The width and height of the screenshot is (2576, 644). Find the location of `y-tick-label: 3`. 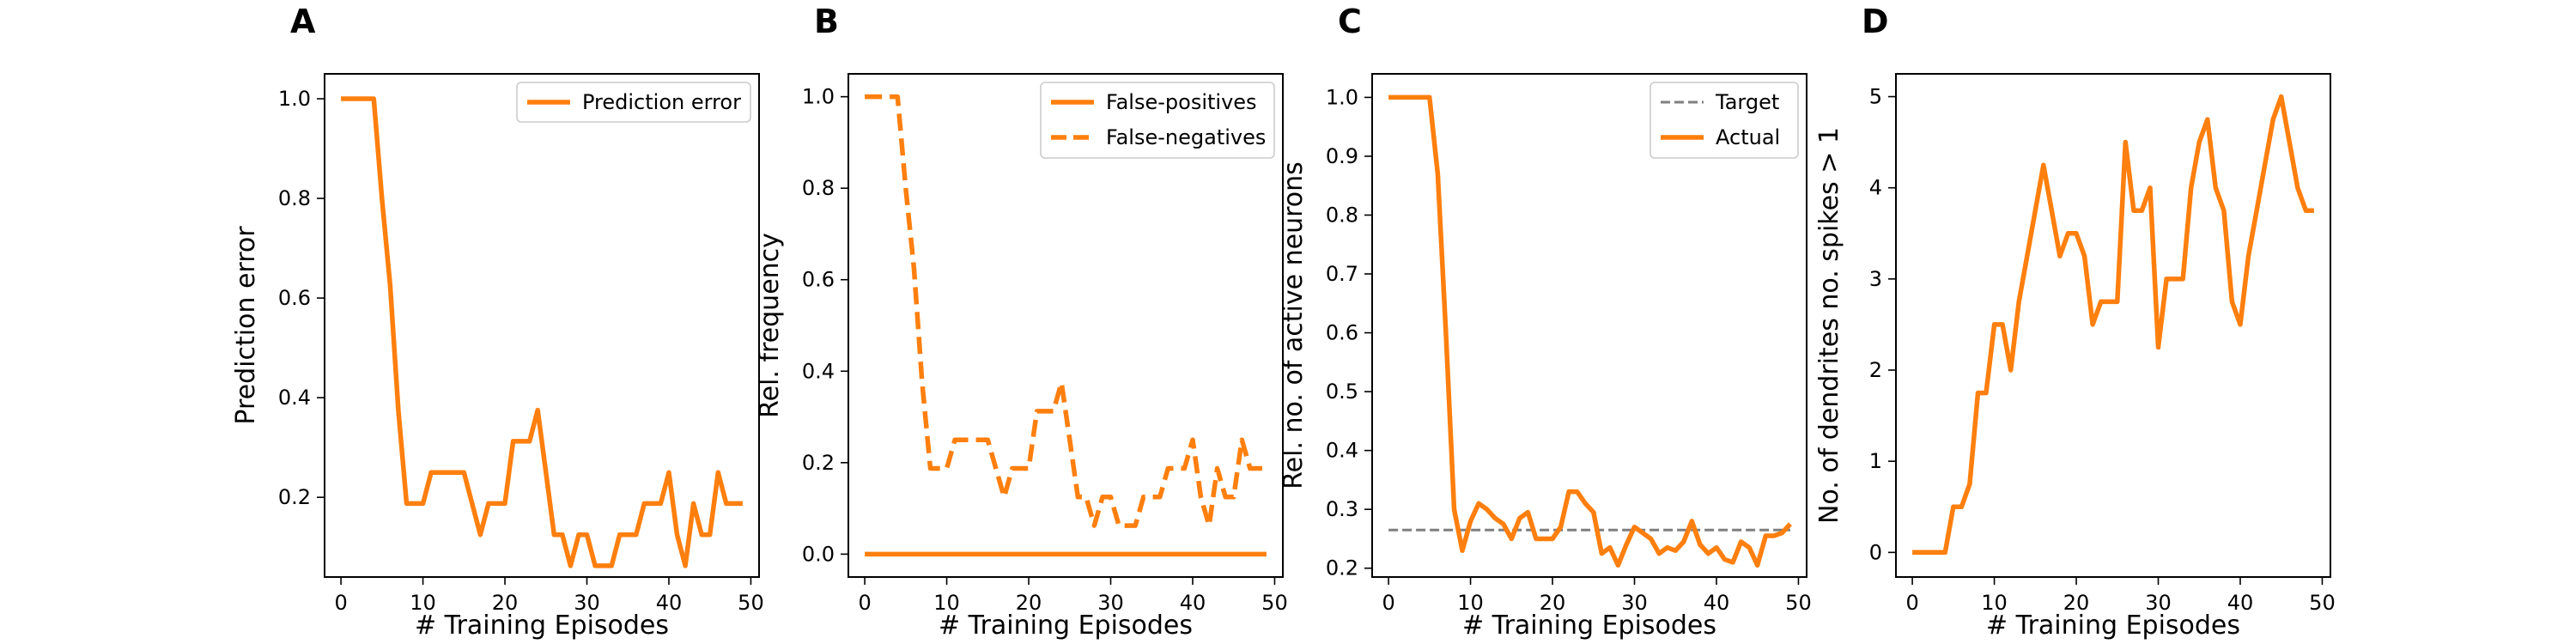

y-tick-label: 3 is located at coordinates (1875, 279).